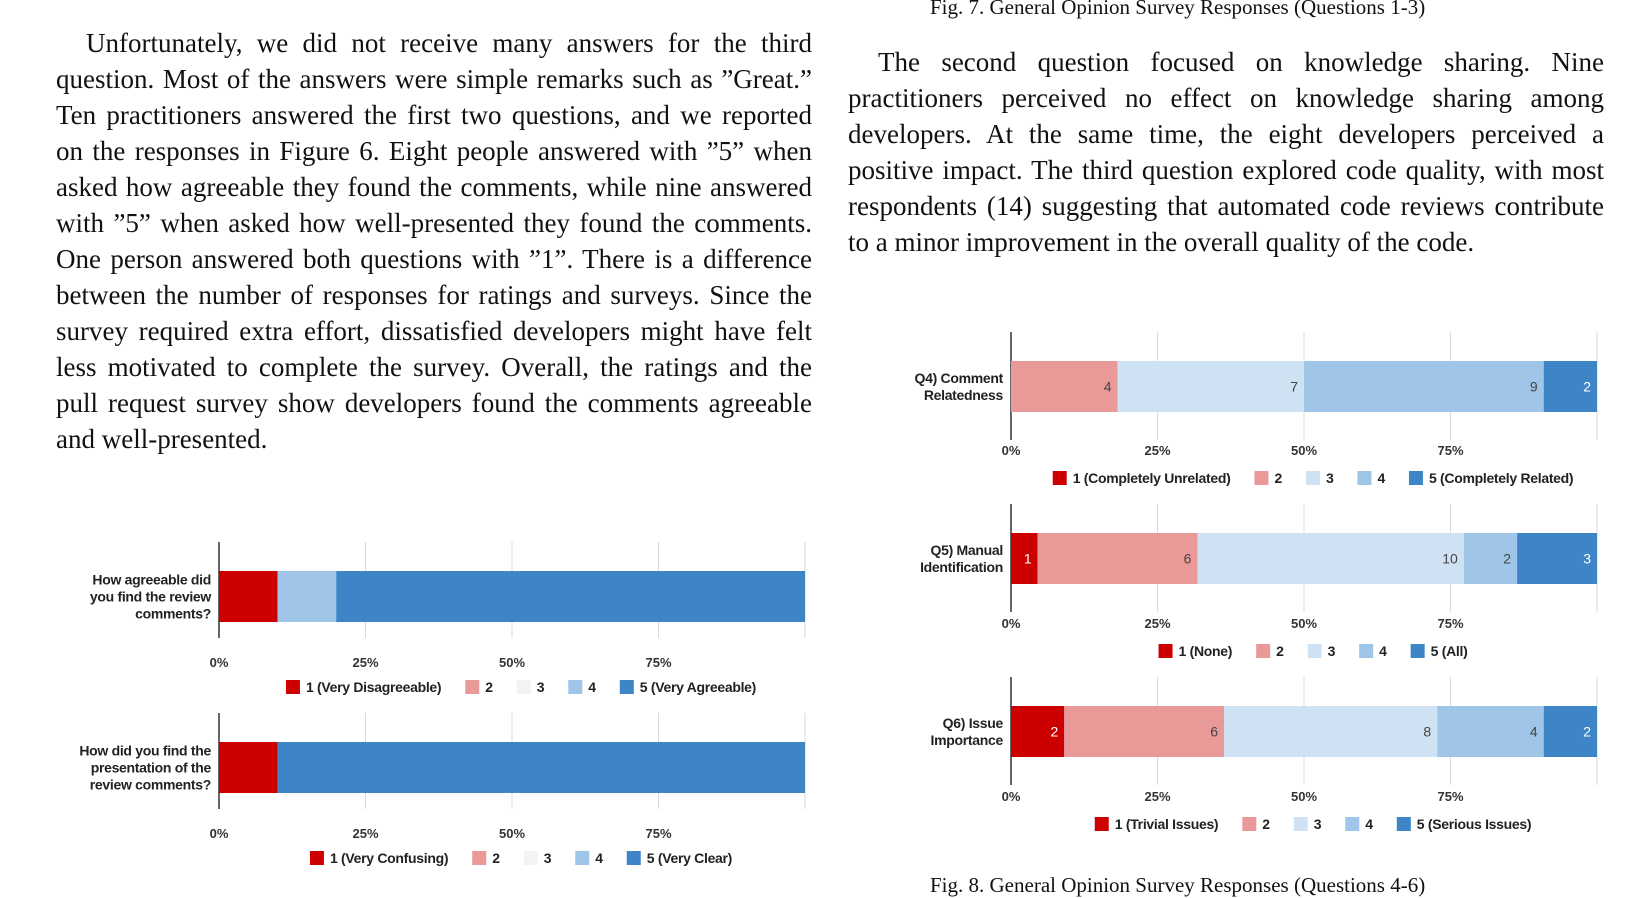 The width and height of the screenshot is (1652, 898). Describe the element at coordinates (151, 580) in the screenshot. I see `question-label: How agreeable did` at that location.